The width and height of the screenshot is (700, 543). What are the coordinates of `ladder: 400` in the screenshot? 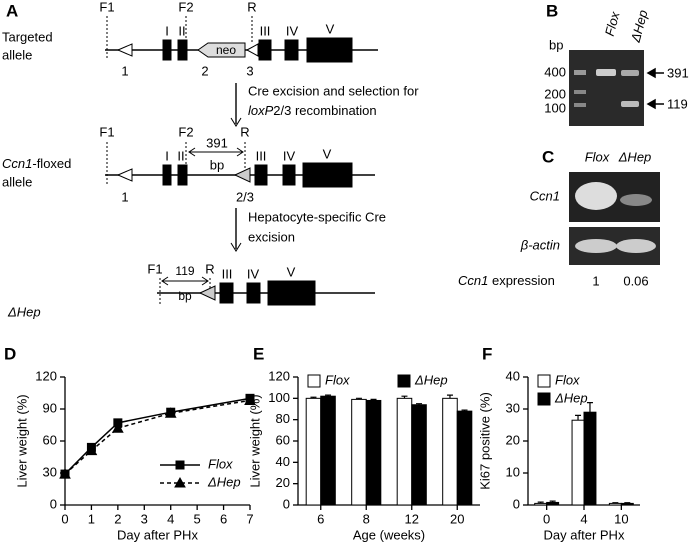 It's located at (555, 71).